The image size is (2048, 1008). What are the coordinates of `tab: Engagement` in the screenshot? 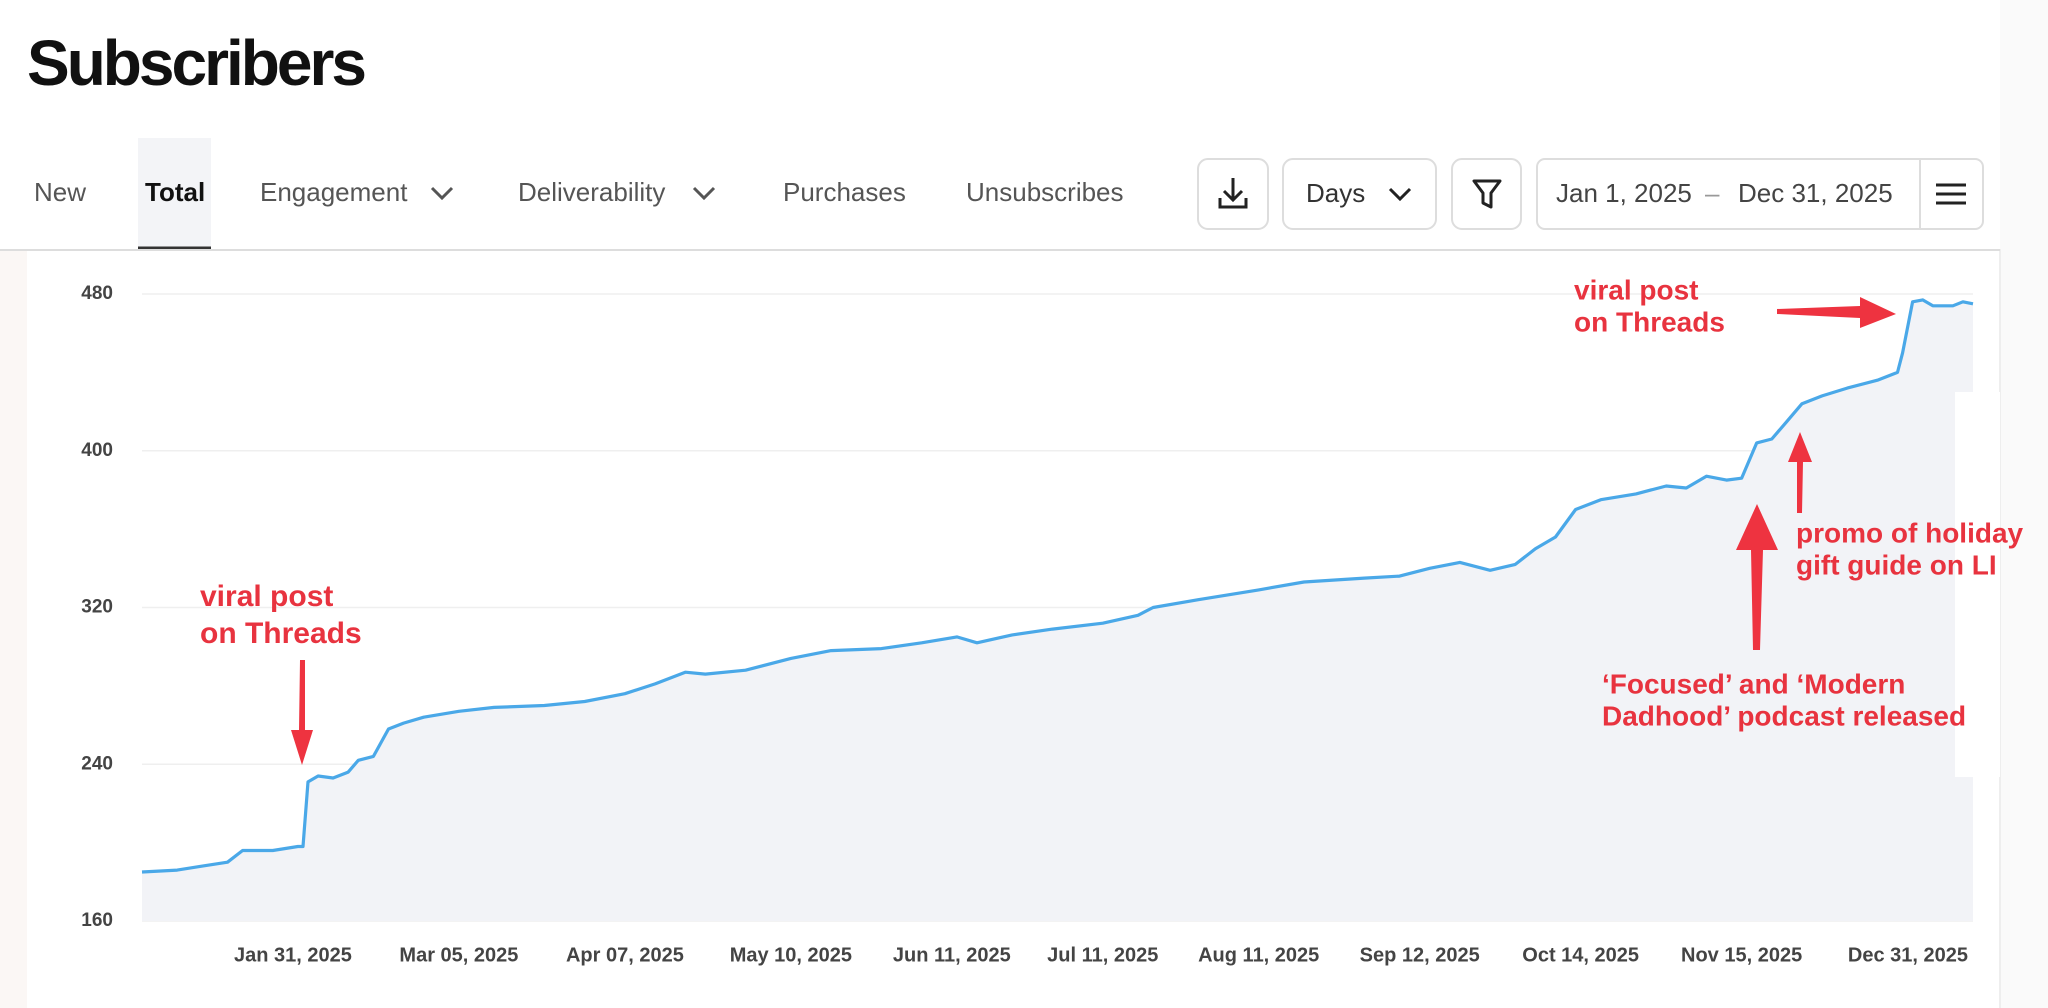 It's located at (334, 192).